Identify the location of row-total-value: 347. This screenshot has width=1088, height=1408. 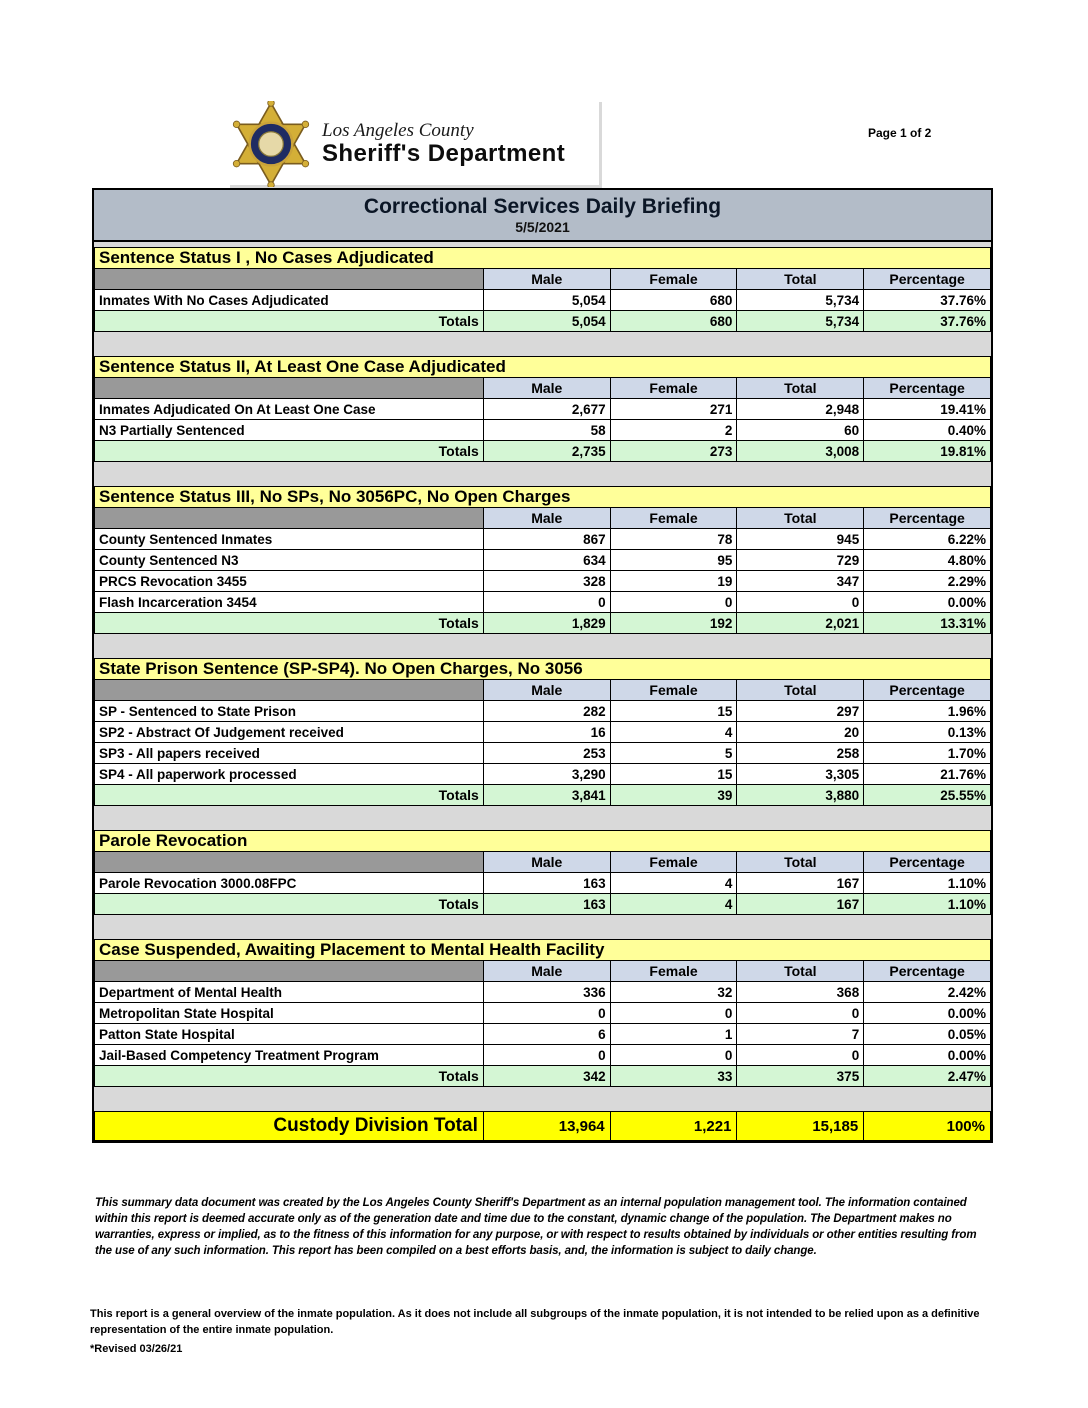
(800, 581).